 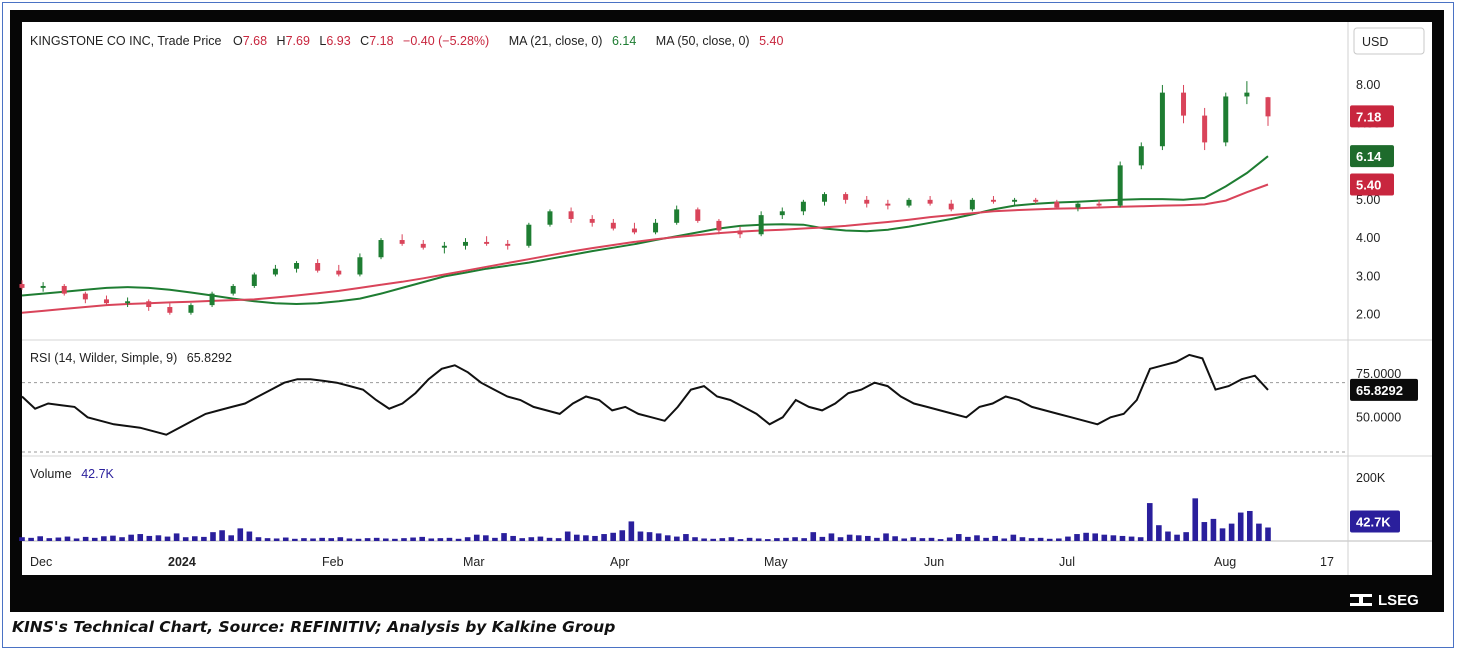 I want to click on time-axis-label: Jun, so click(x=934, y=562).